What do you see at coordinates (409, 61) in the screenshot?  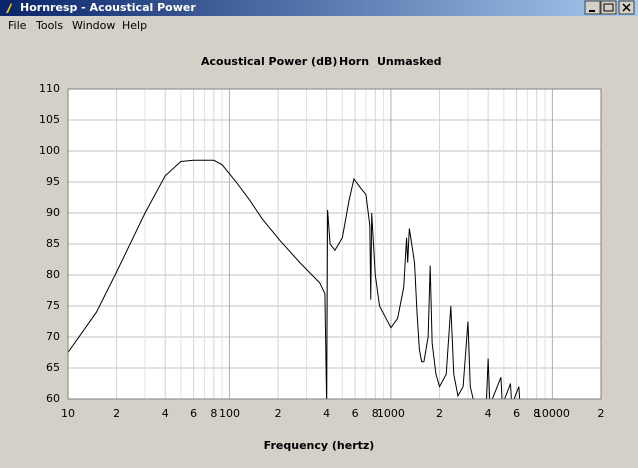 I see `mask-mode: Unmasked` at bounding box center [409, 61].